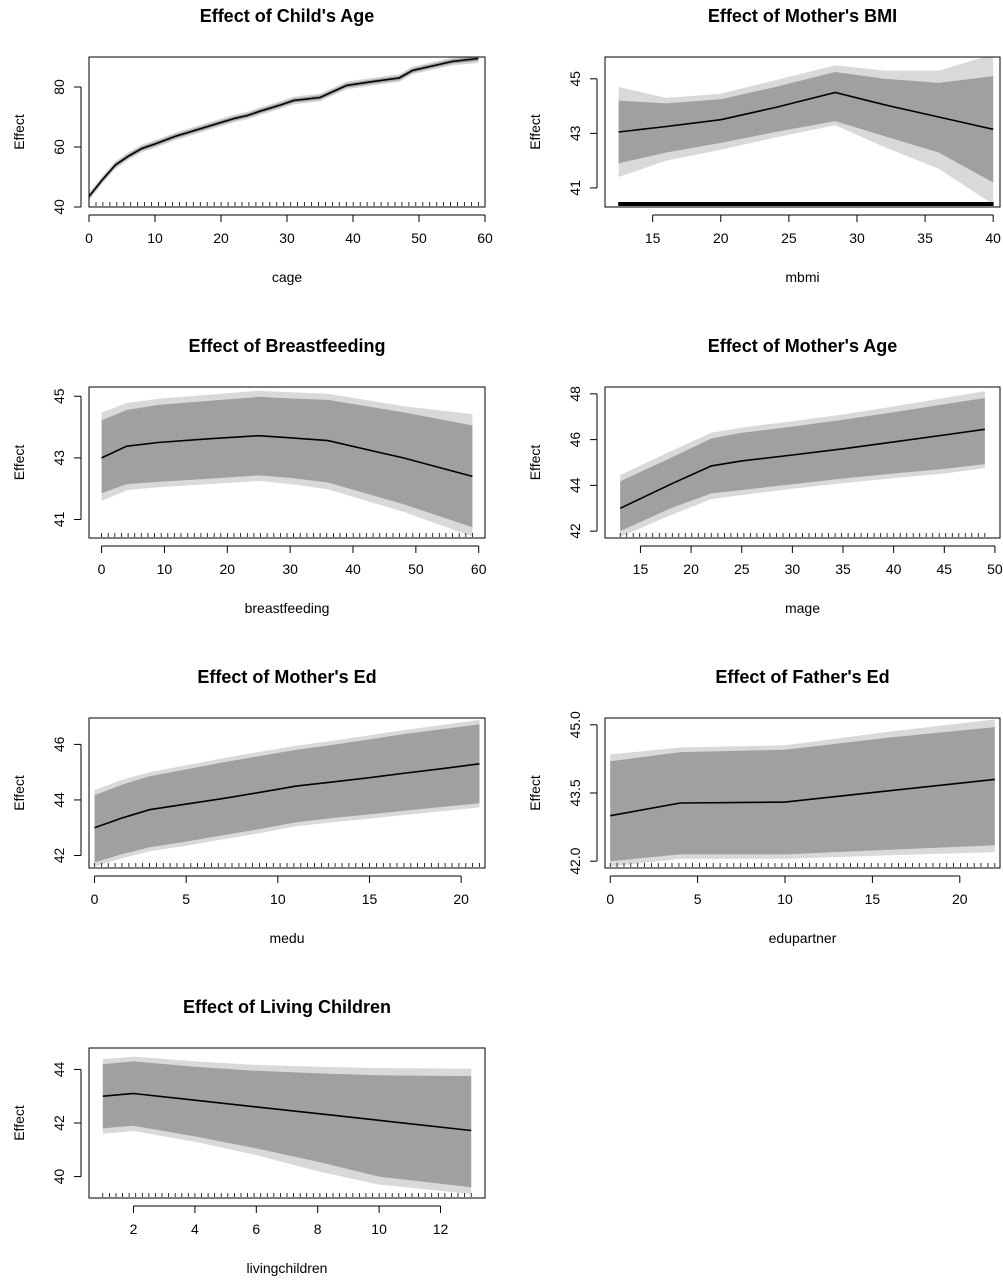  I want to click on ci-band-outer, so click(284, 129).